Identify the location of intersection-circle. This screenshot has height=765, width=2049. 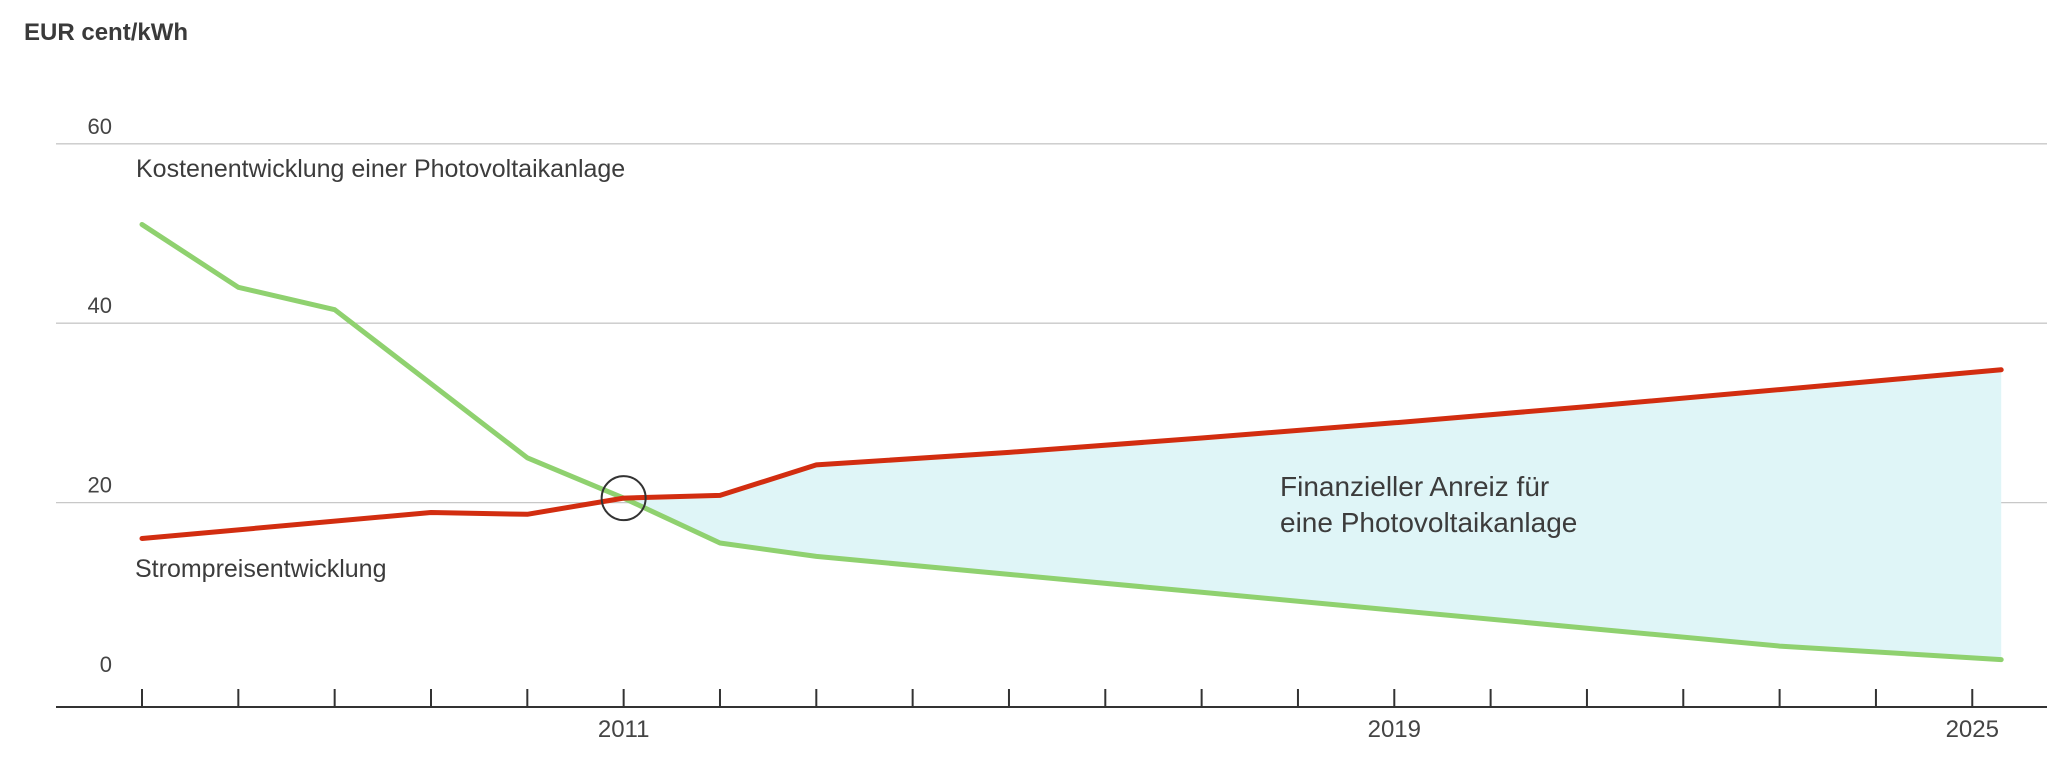
(623, 498).